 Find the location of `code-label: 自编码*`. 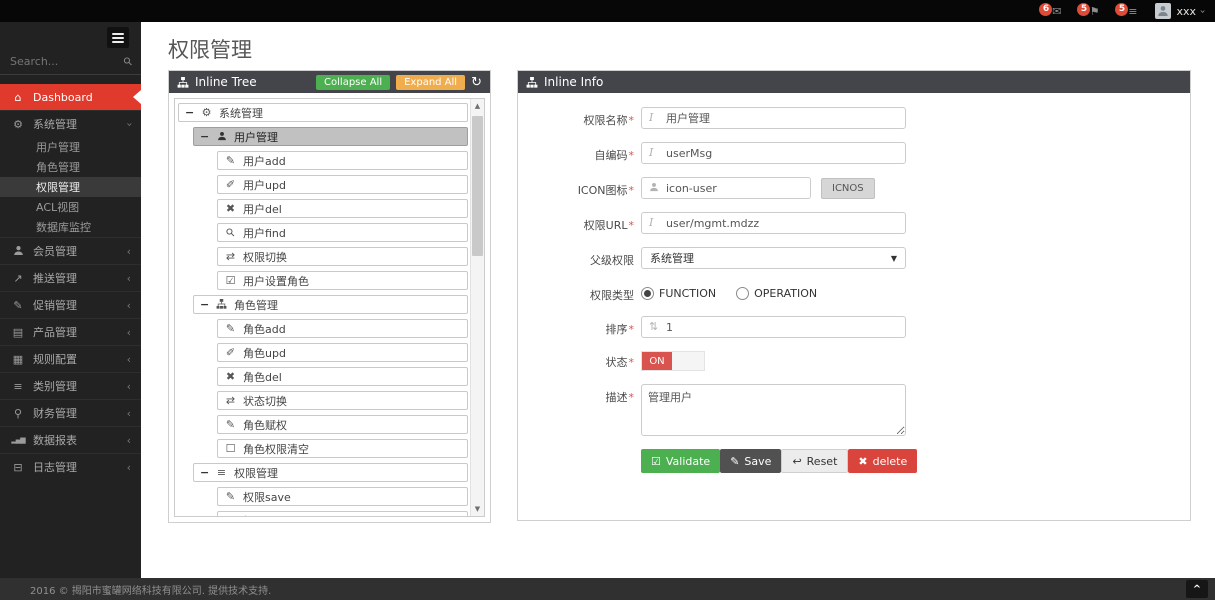

code-label: 自编码* is located at coordinates (614, 155).